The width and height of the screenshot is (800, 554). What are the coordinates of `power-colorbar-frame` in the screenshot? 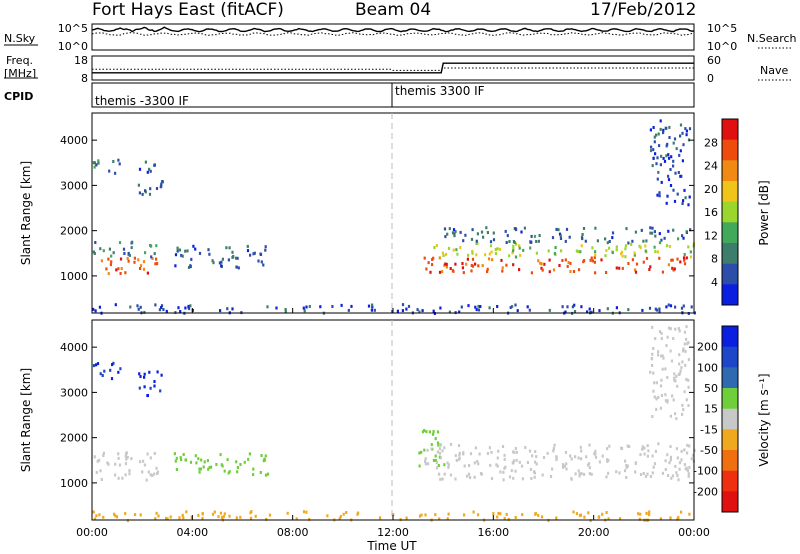 It's located at (730, 212).